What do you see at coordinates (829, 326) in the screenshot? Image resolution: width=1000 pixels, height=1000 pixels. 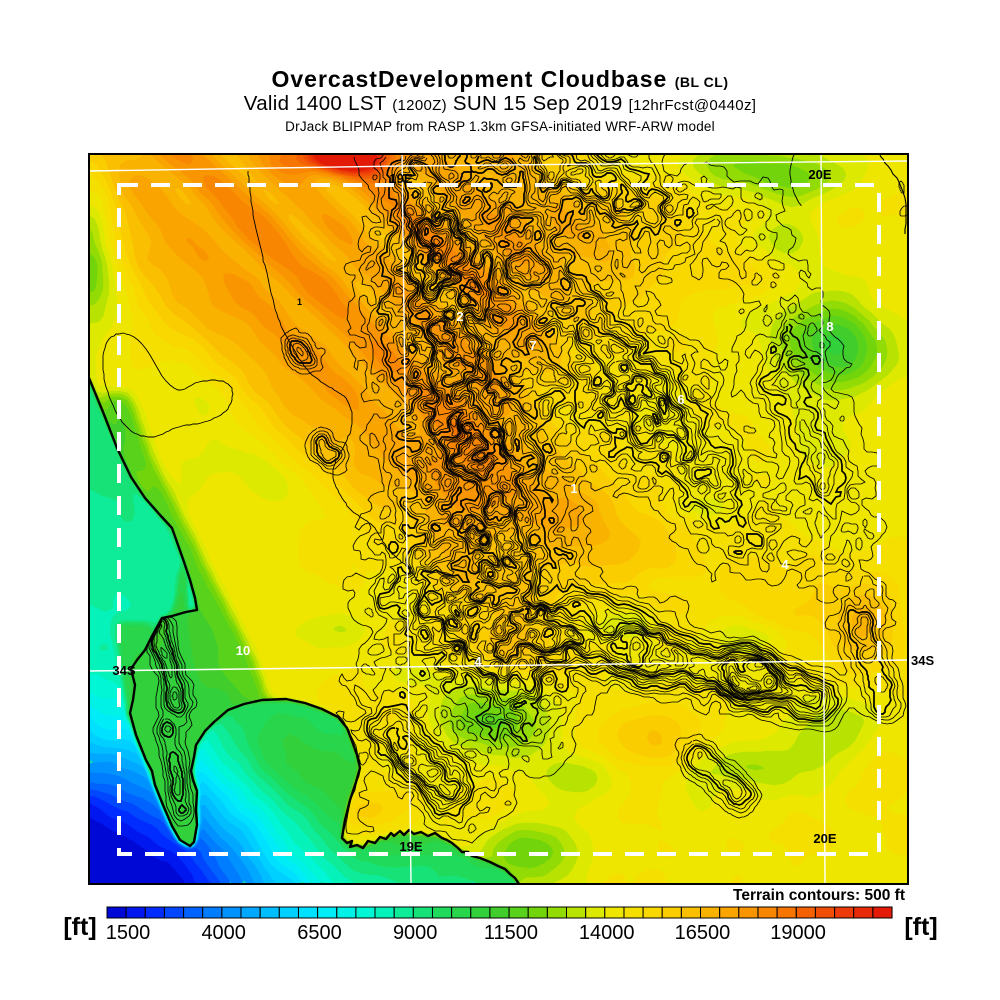 I see `svg-text: 8` at bounding box center [829, 326].